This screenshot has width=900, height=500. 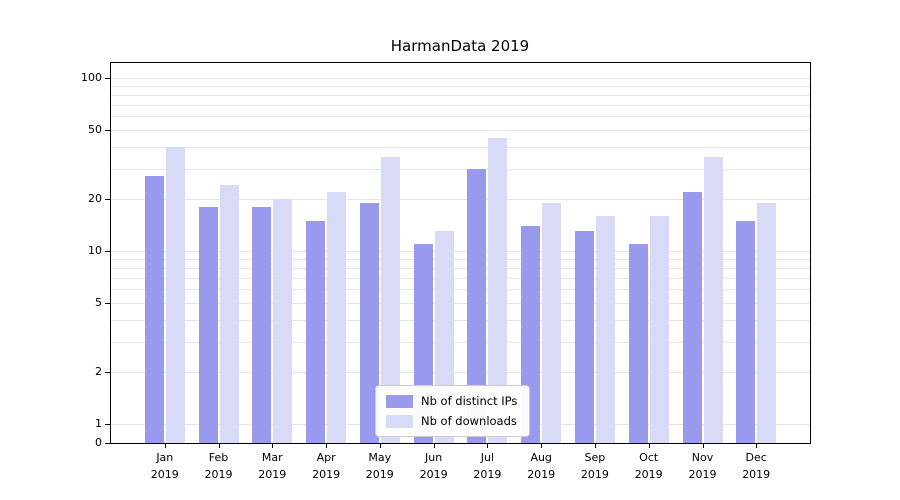 I want to click on legend-item-distinct-ips: Nb of distinct IPs, so click(x=451, y=401).